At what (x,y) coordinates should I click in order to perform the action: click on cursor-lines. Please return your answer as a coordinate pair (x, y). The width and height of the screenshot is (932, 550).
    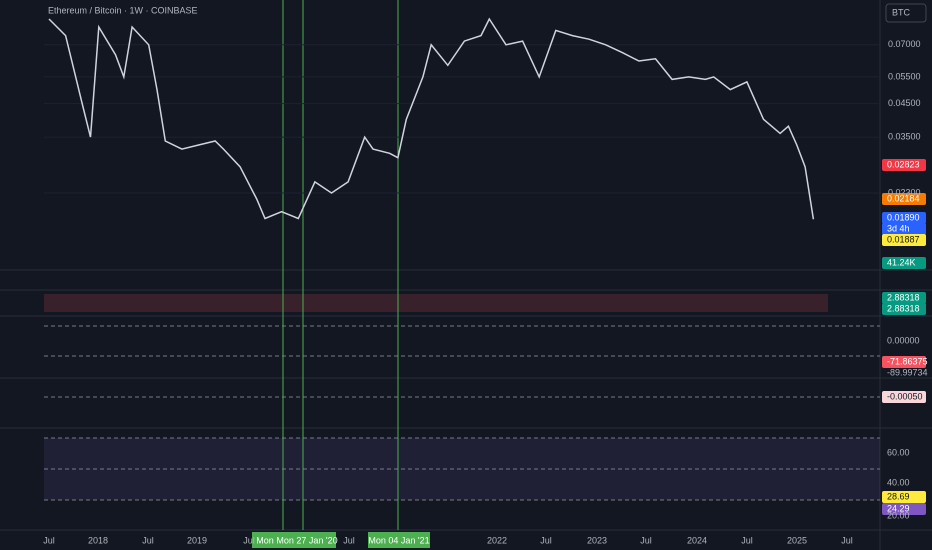
    Looking at the image, I should click on (340, 265).